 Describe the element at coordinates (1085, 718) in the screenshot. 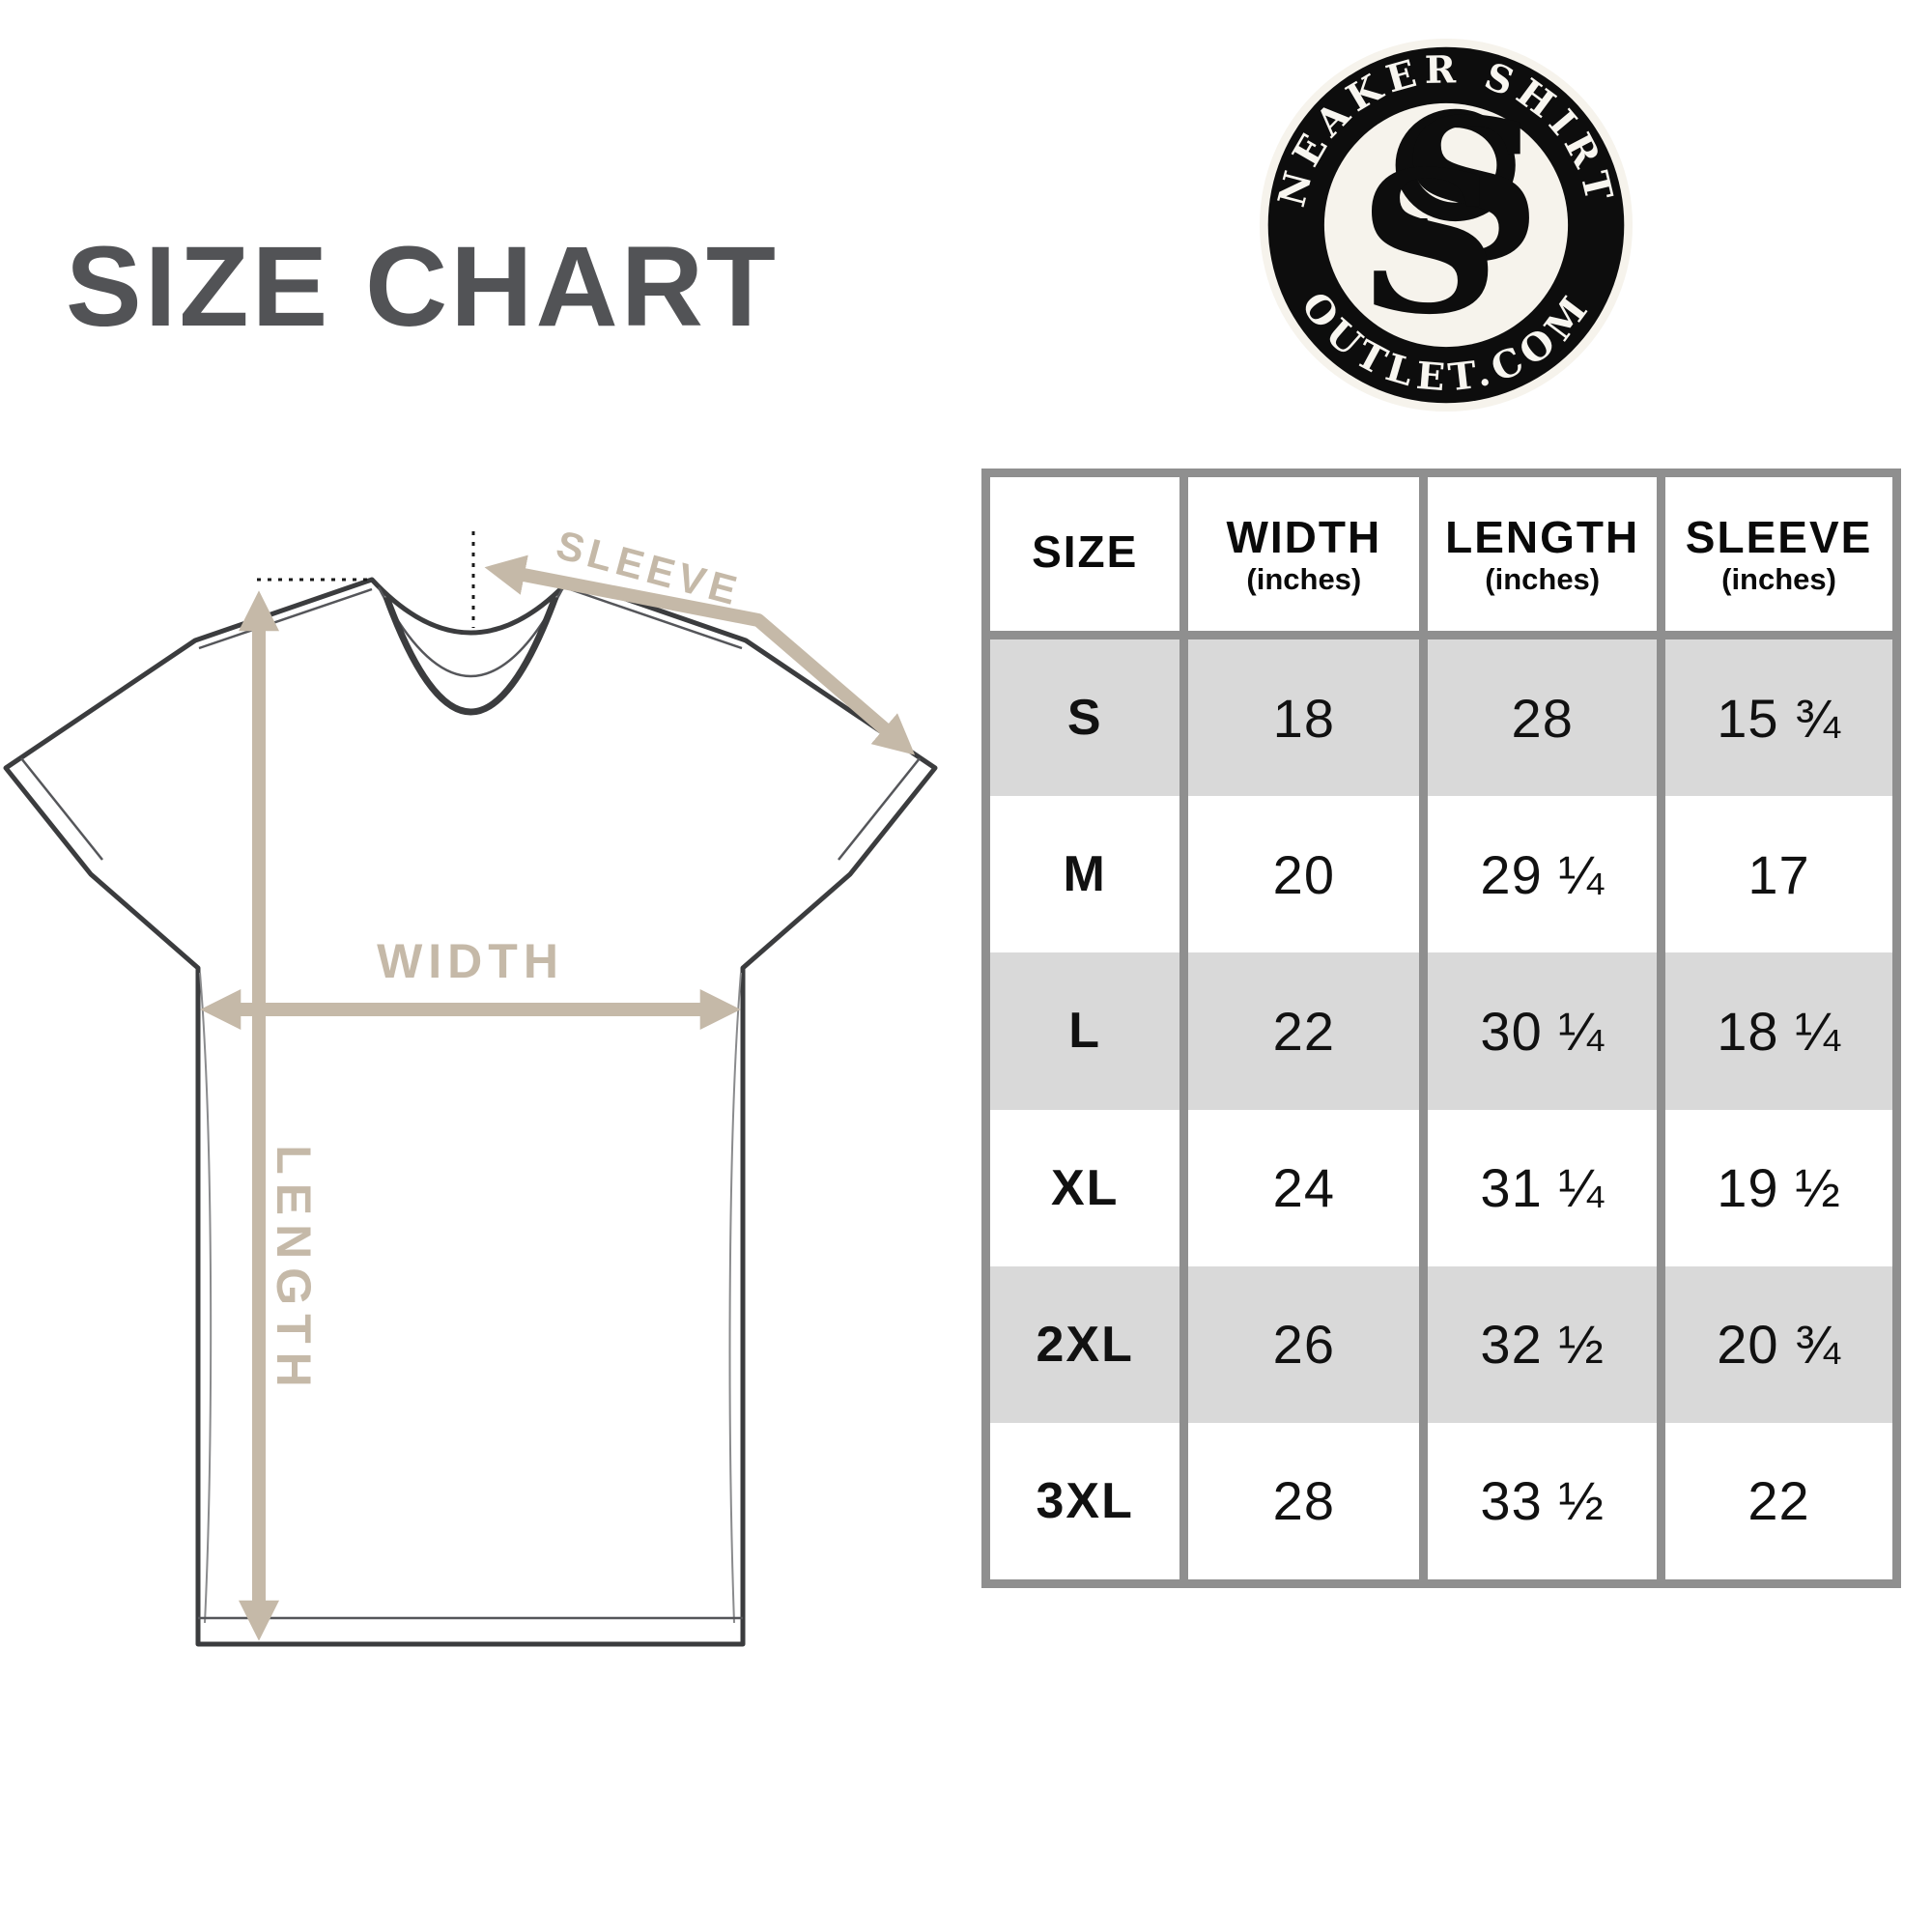

I see `cell-size-s: S` at that location.